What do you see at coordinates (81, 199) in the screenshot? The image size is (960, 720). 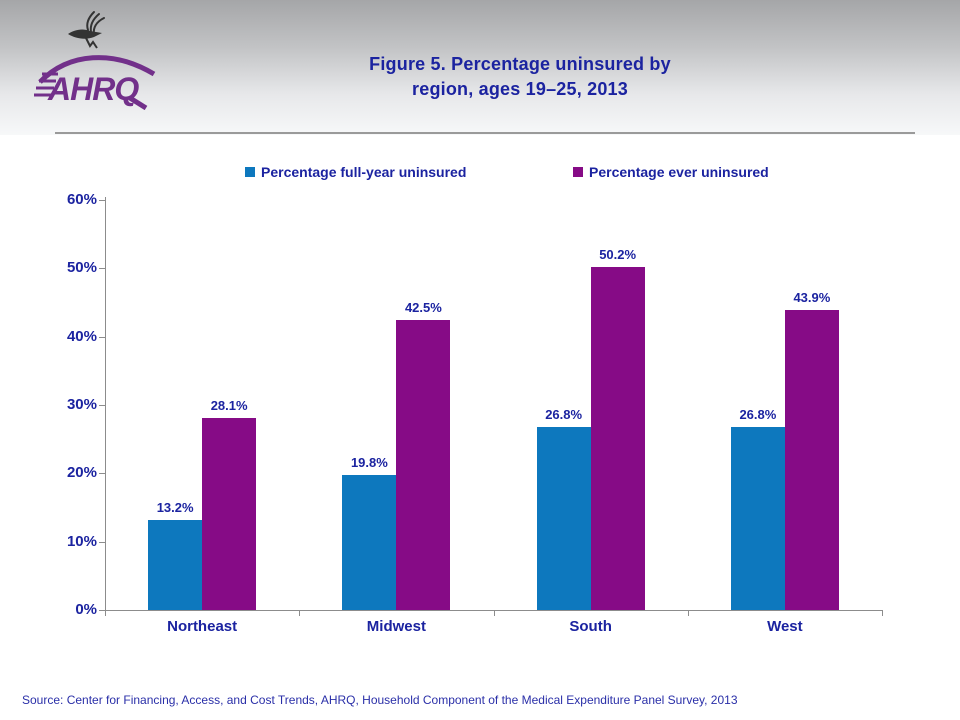 I see `y-axis-tick-label: 60%` at bounding box center [81, 199].